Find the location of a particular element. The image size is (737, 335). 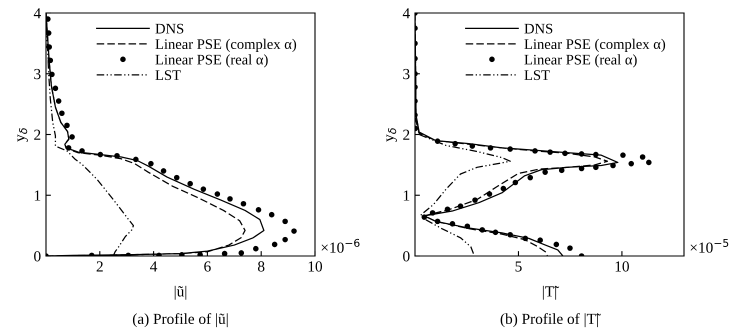

x-axis-title: |T̃| is located at coordinates (551, 293).